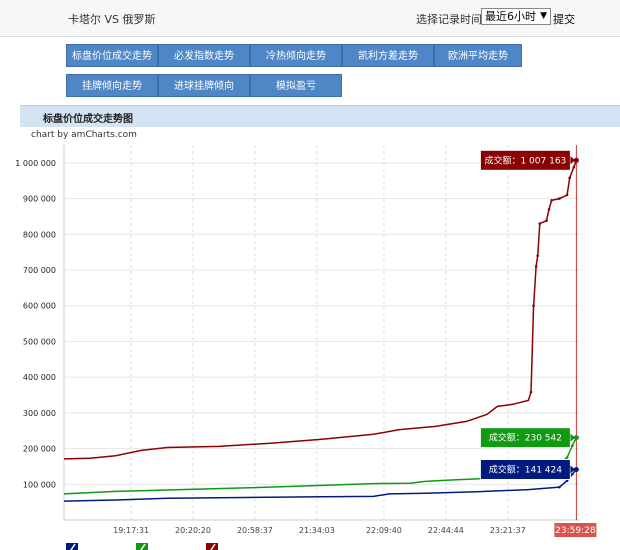  Describe the element at coordinates (388, 55) in the screenshot. I see `nav-kelly-variance: 凯利方差走势` at that location.